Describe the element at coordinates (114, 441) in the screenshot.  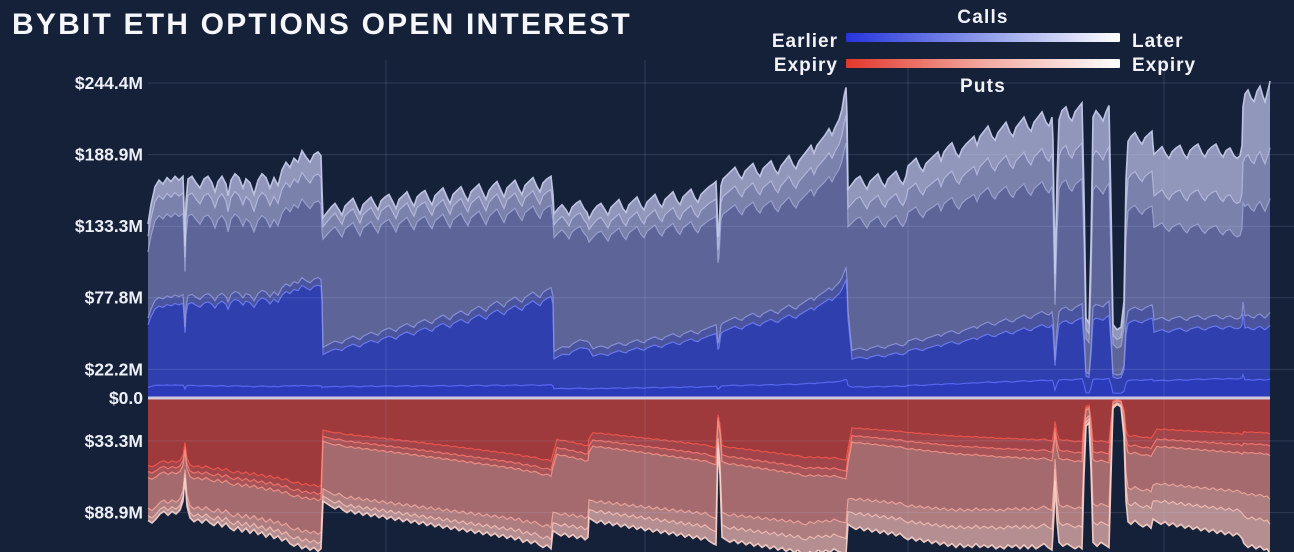
I see `y-axis-label: $33.3M` at that location.